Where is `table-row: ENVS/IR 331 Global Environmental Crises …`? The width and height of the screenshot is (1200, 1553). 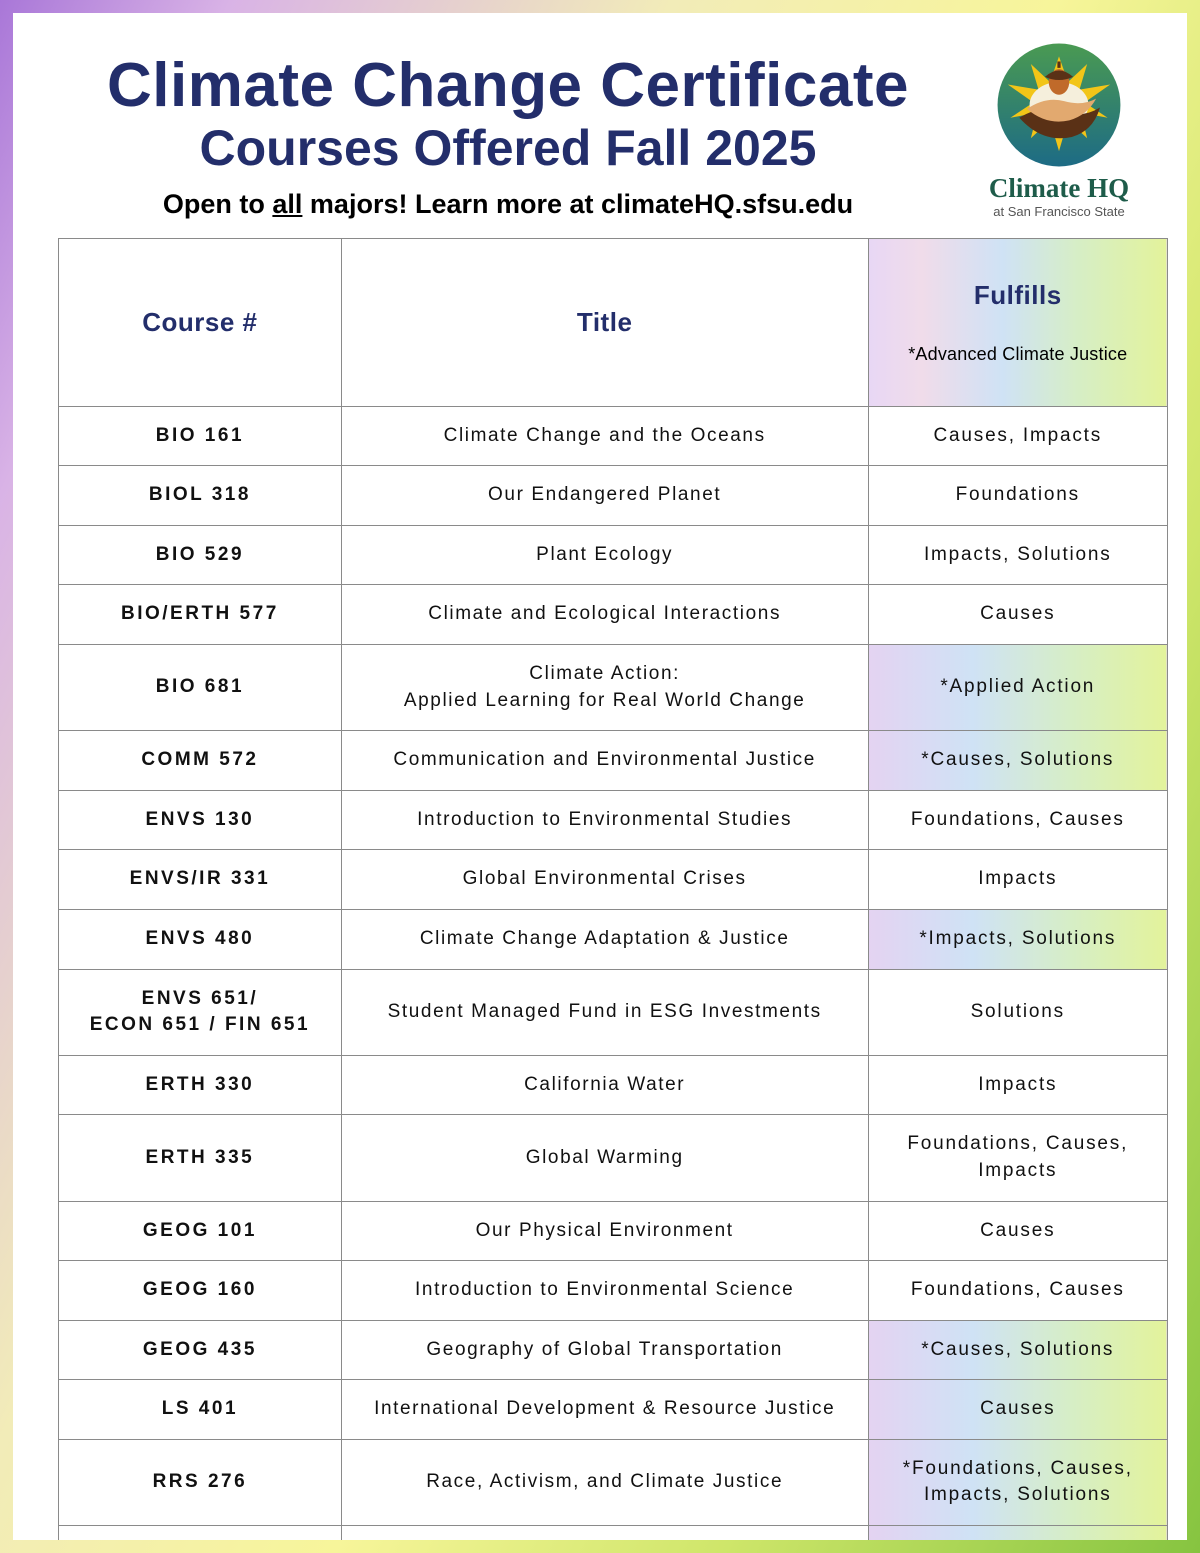 table-row: ENVS/IR 331 Global Environmental Crises … is located at coordinates (613, 879).